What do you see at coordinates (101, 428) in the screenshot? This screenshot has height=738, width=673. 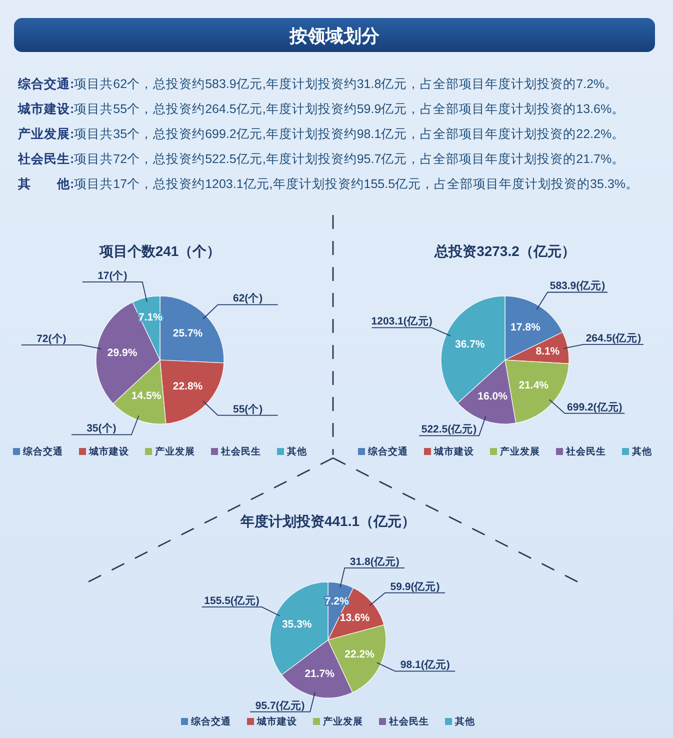 I see `data-label: 35(个)` at bounding box center [101, 428].